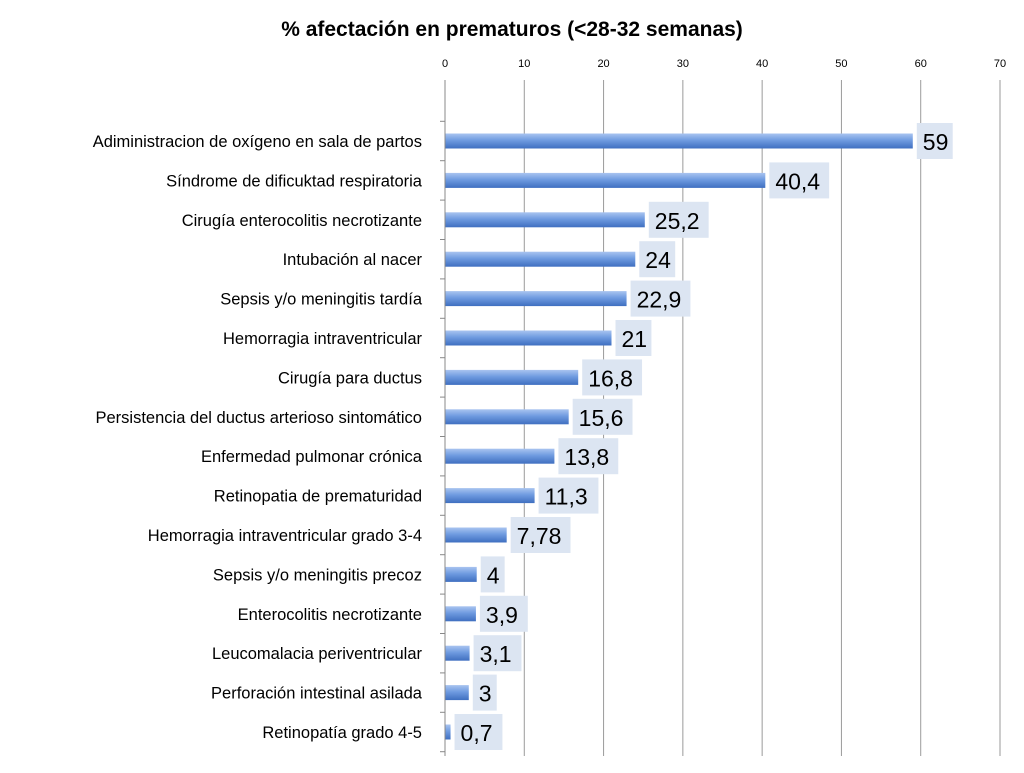 This screenshot has width=1024, height=773. I want to click on category-label: Enterocolitis necrotizante, so click(330, 615).